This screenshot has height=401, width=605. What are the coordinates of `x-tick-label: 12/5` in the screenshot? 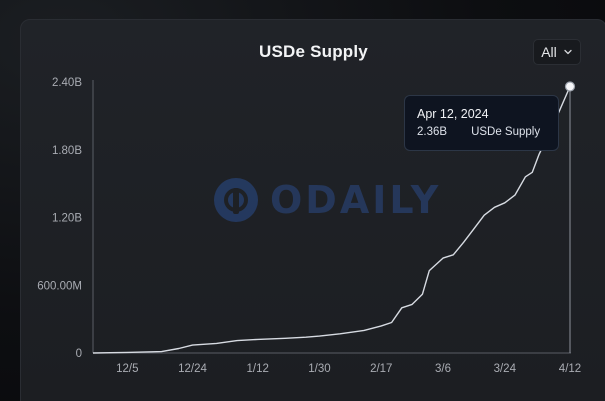 It's located at (127, 369).